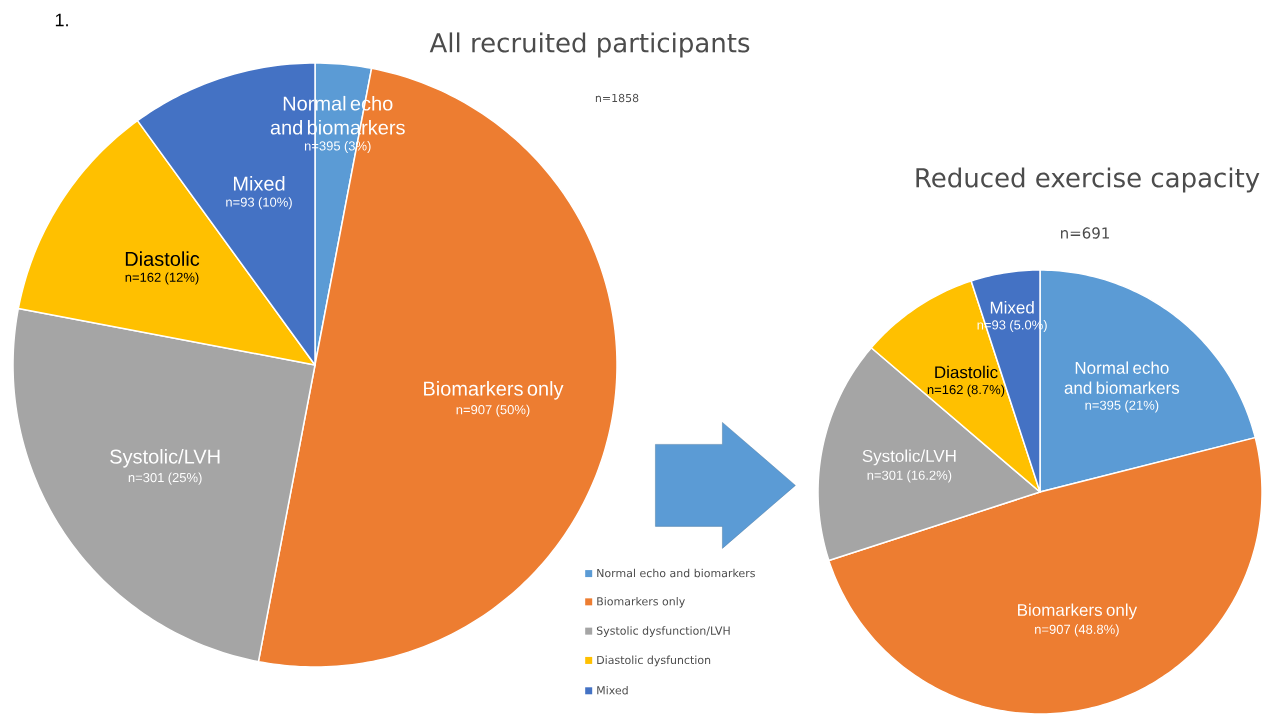 The width and height of the screenshot is (1284, 715). What do you see at coordinates (165, 458) in the screenshot?
I see `text: Systolic/LVH` at bounding box center [165, 458].